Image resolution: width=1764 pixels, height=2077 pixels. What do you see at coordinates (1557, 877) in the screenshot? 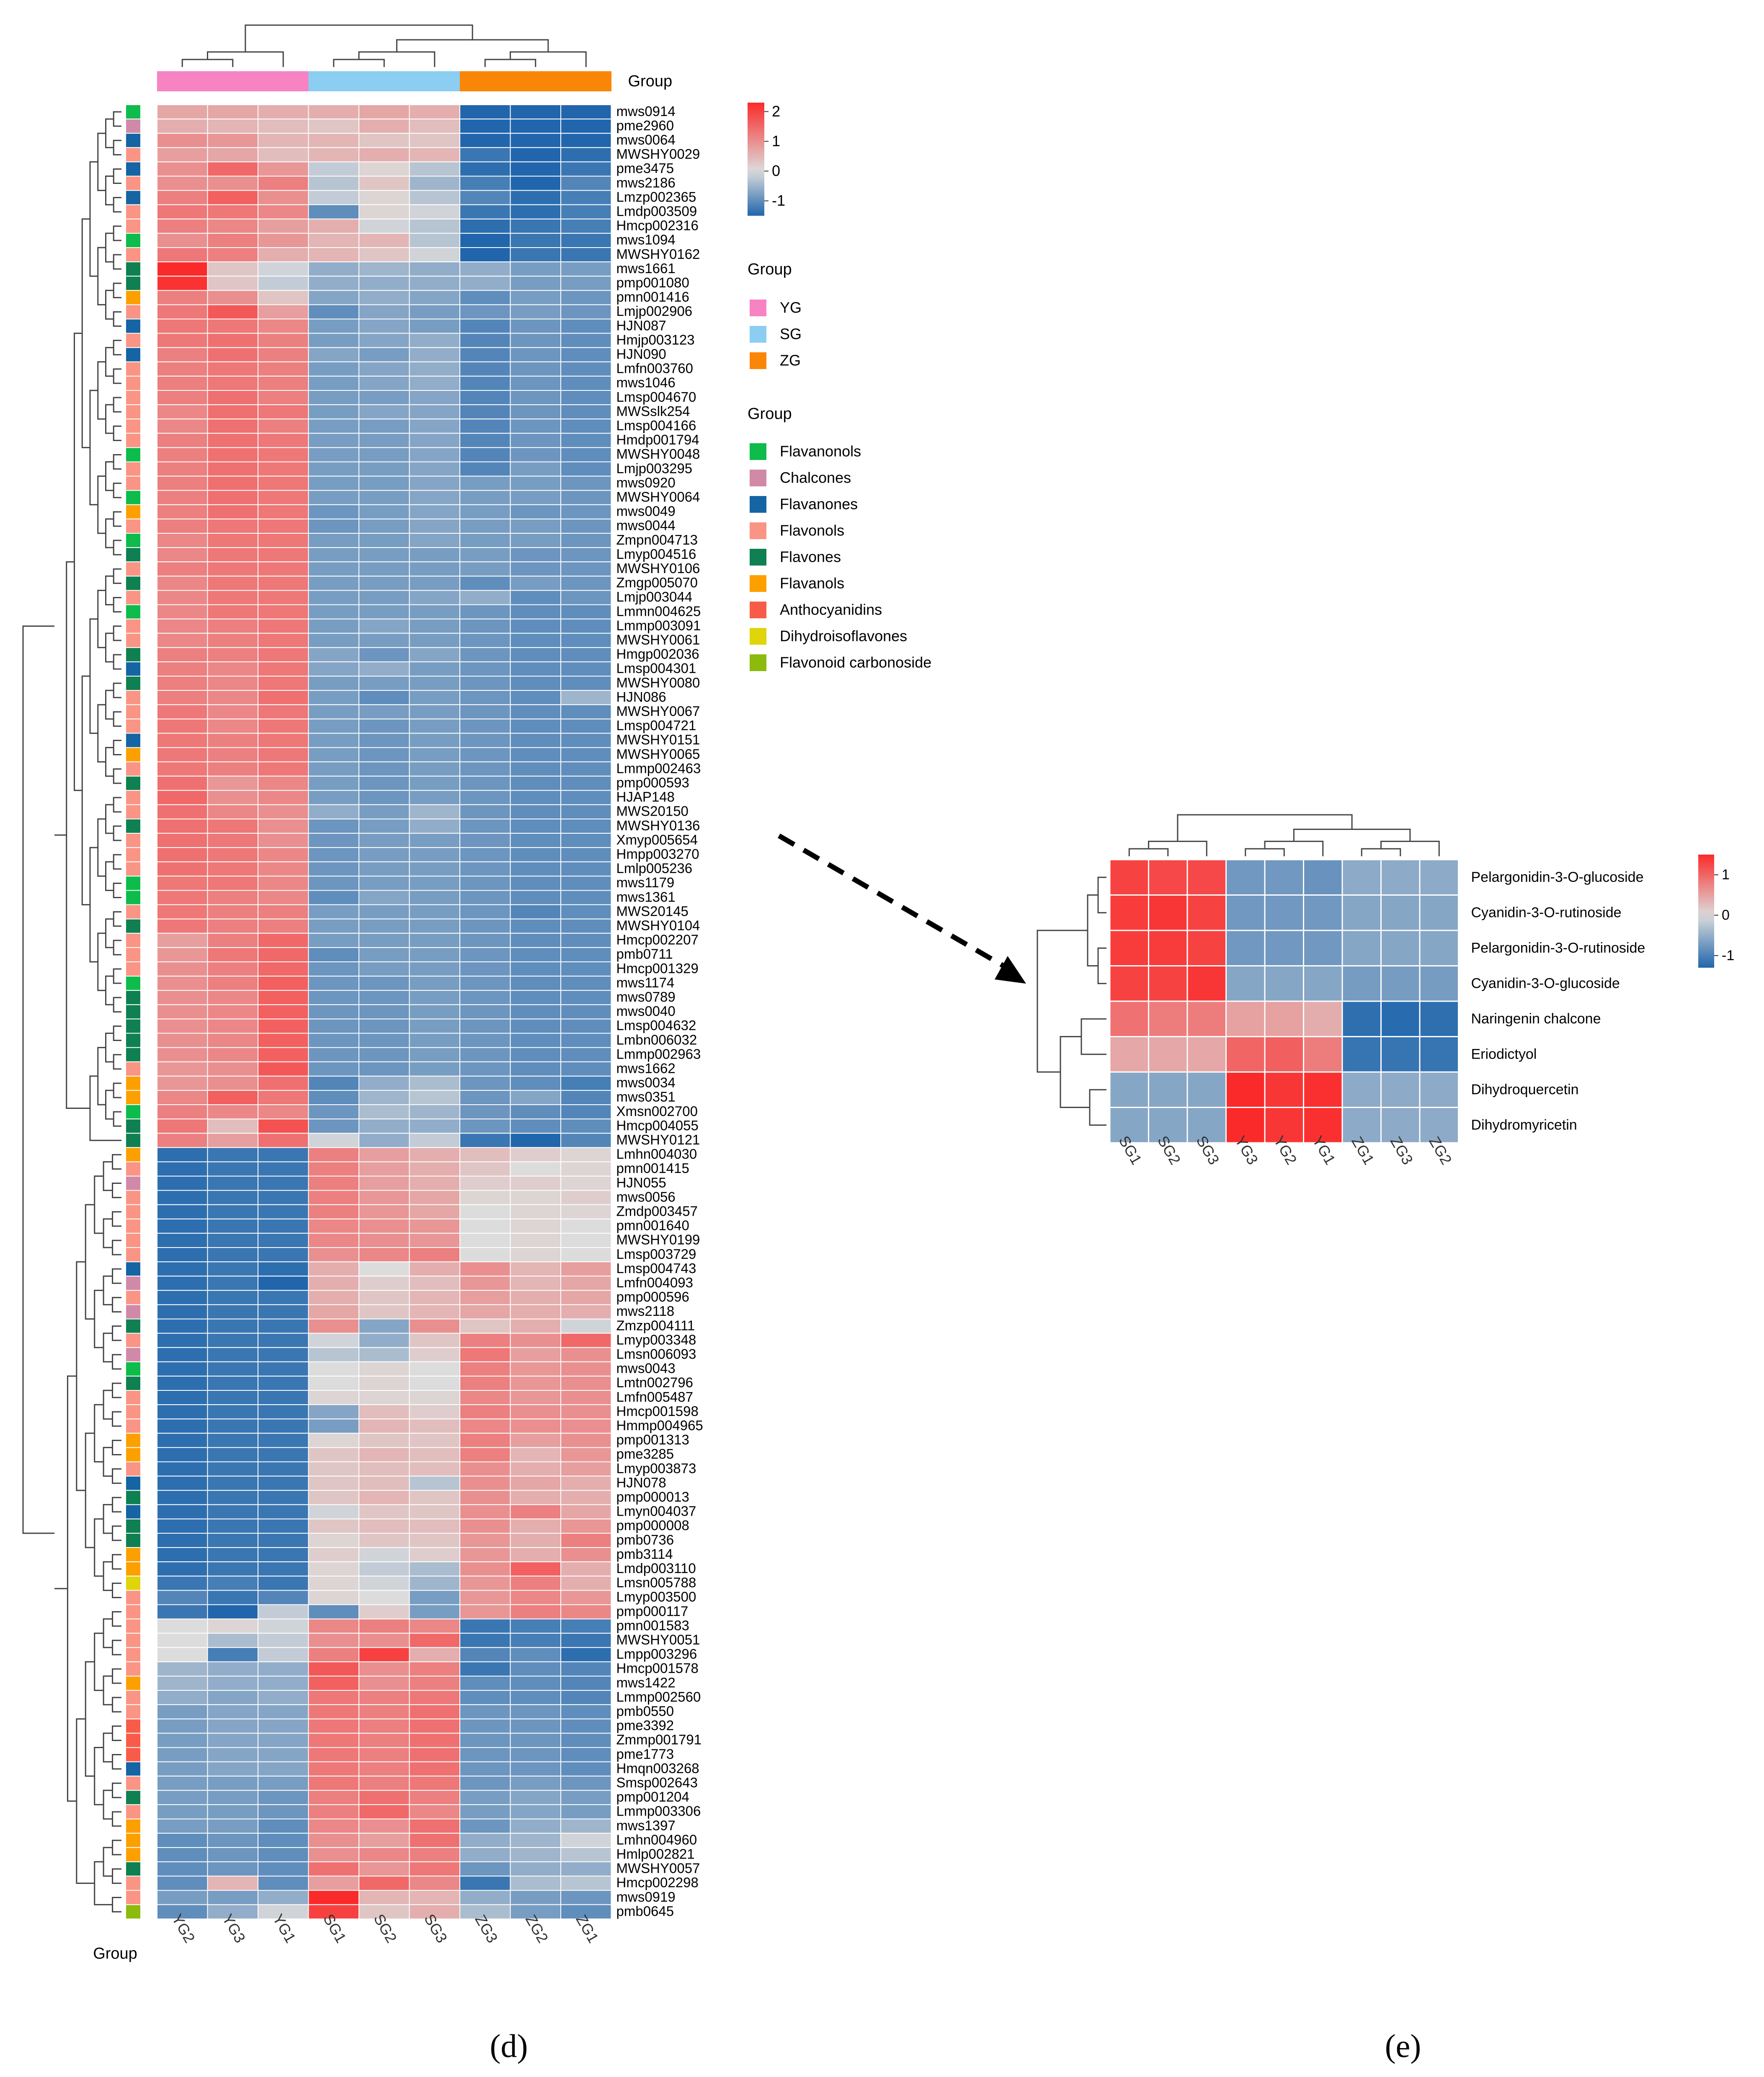
I see `row-label: Pelargonidin-3-O-glucoside` at bounding box center [1557, 877].